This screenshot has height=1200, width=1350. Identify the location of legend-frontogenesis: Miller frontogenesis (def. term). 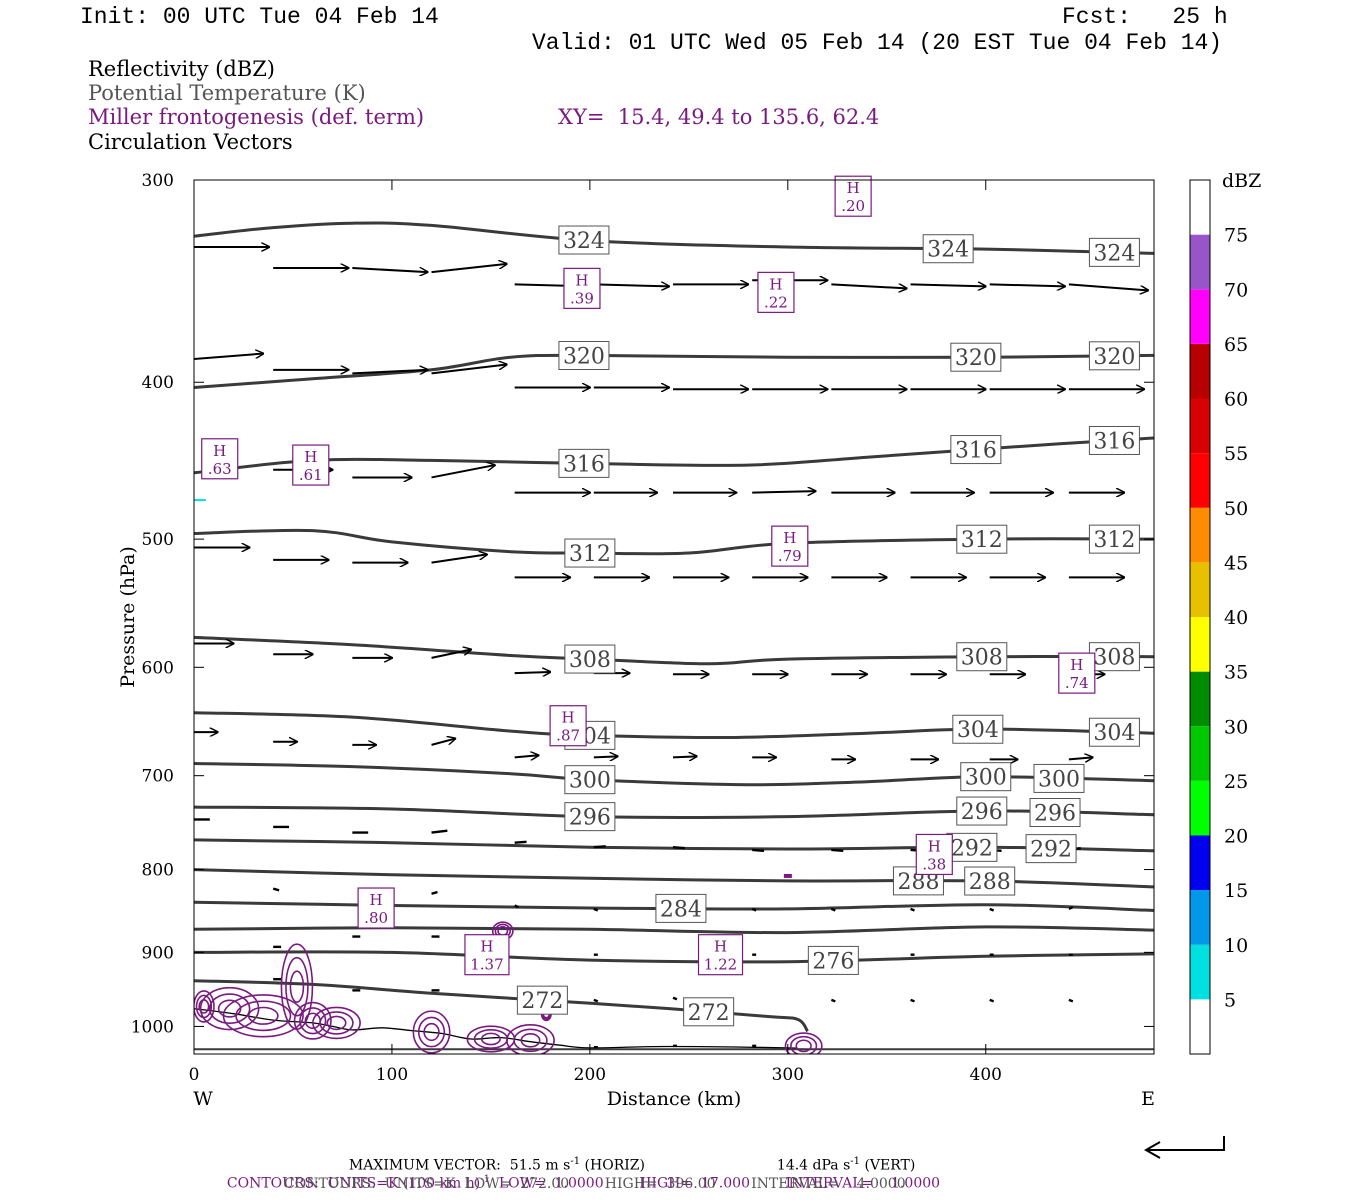
(256, 117).